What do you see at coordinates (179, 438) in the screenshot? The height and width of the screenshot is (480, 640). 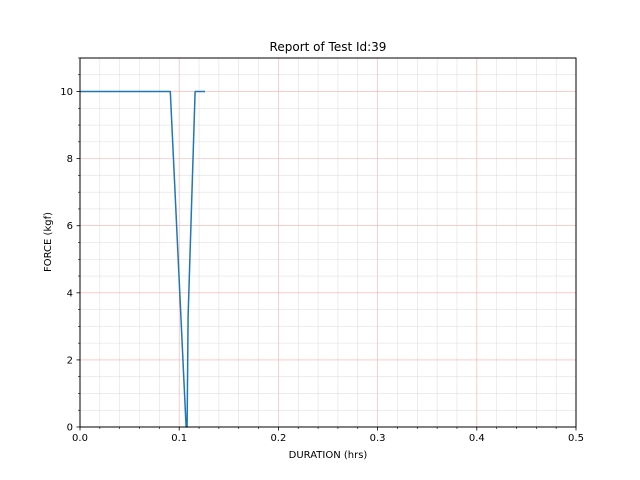 I see `x-tick-label: 0.1` at bounding box center [179, 438].